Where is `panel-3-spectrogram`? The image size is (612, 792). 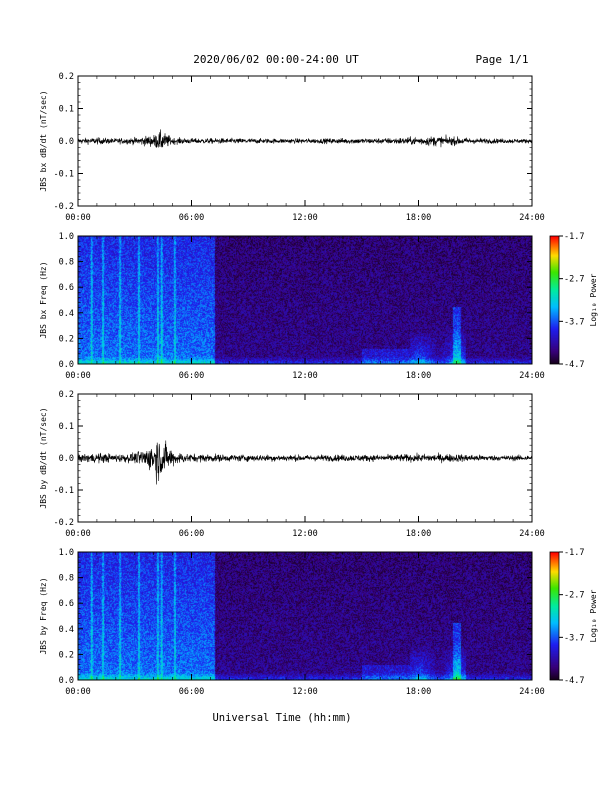
panel-3-spectrogram is located at coordinates (305, 616).